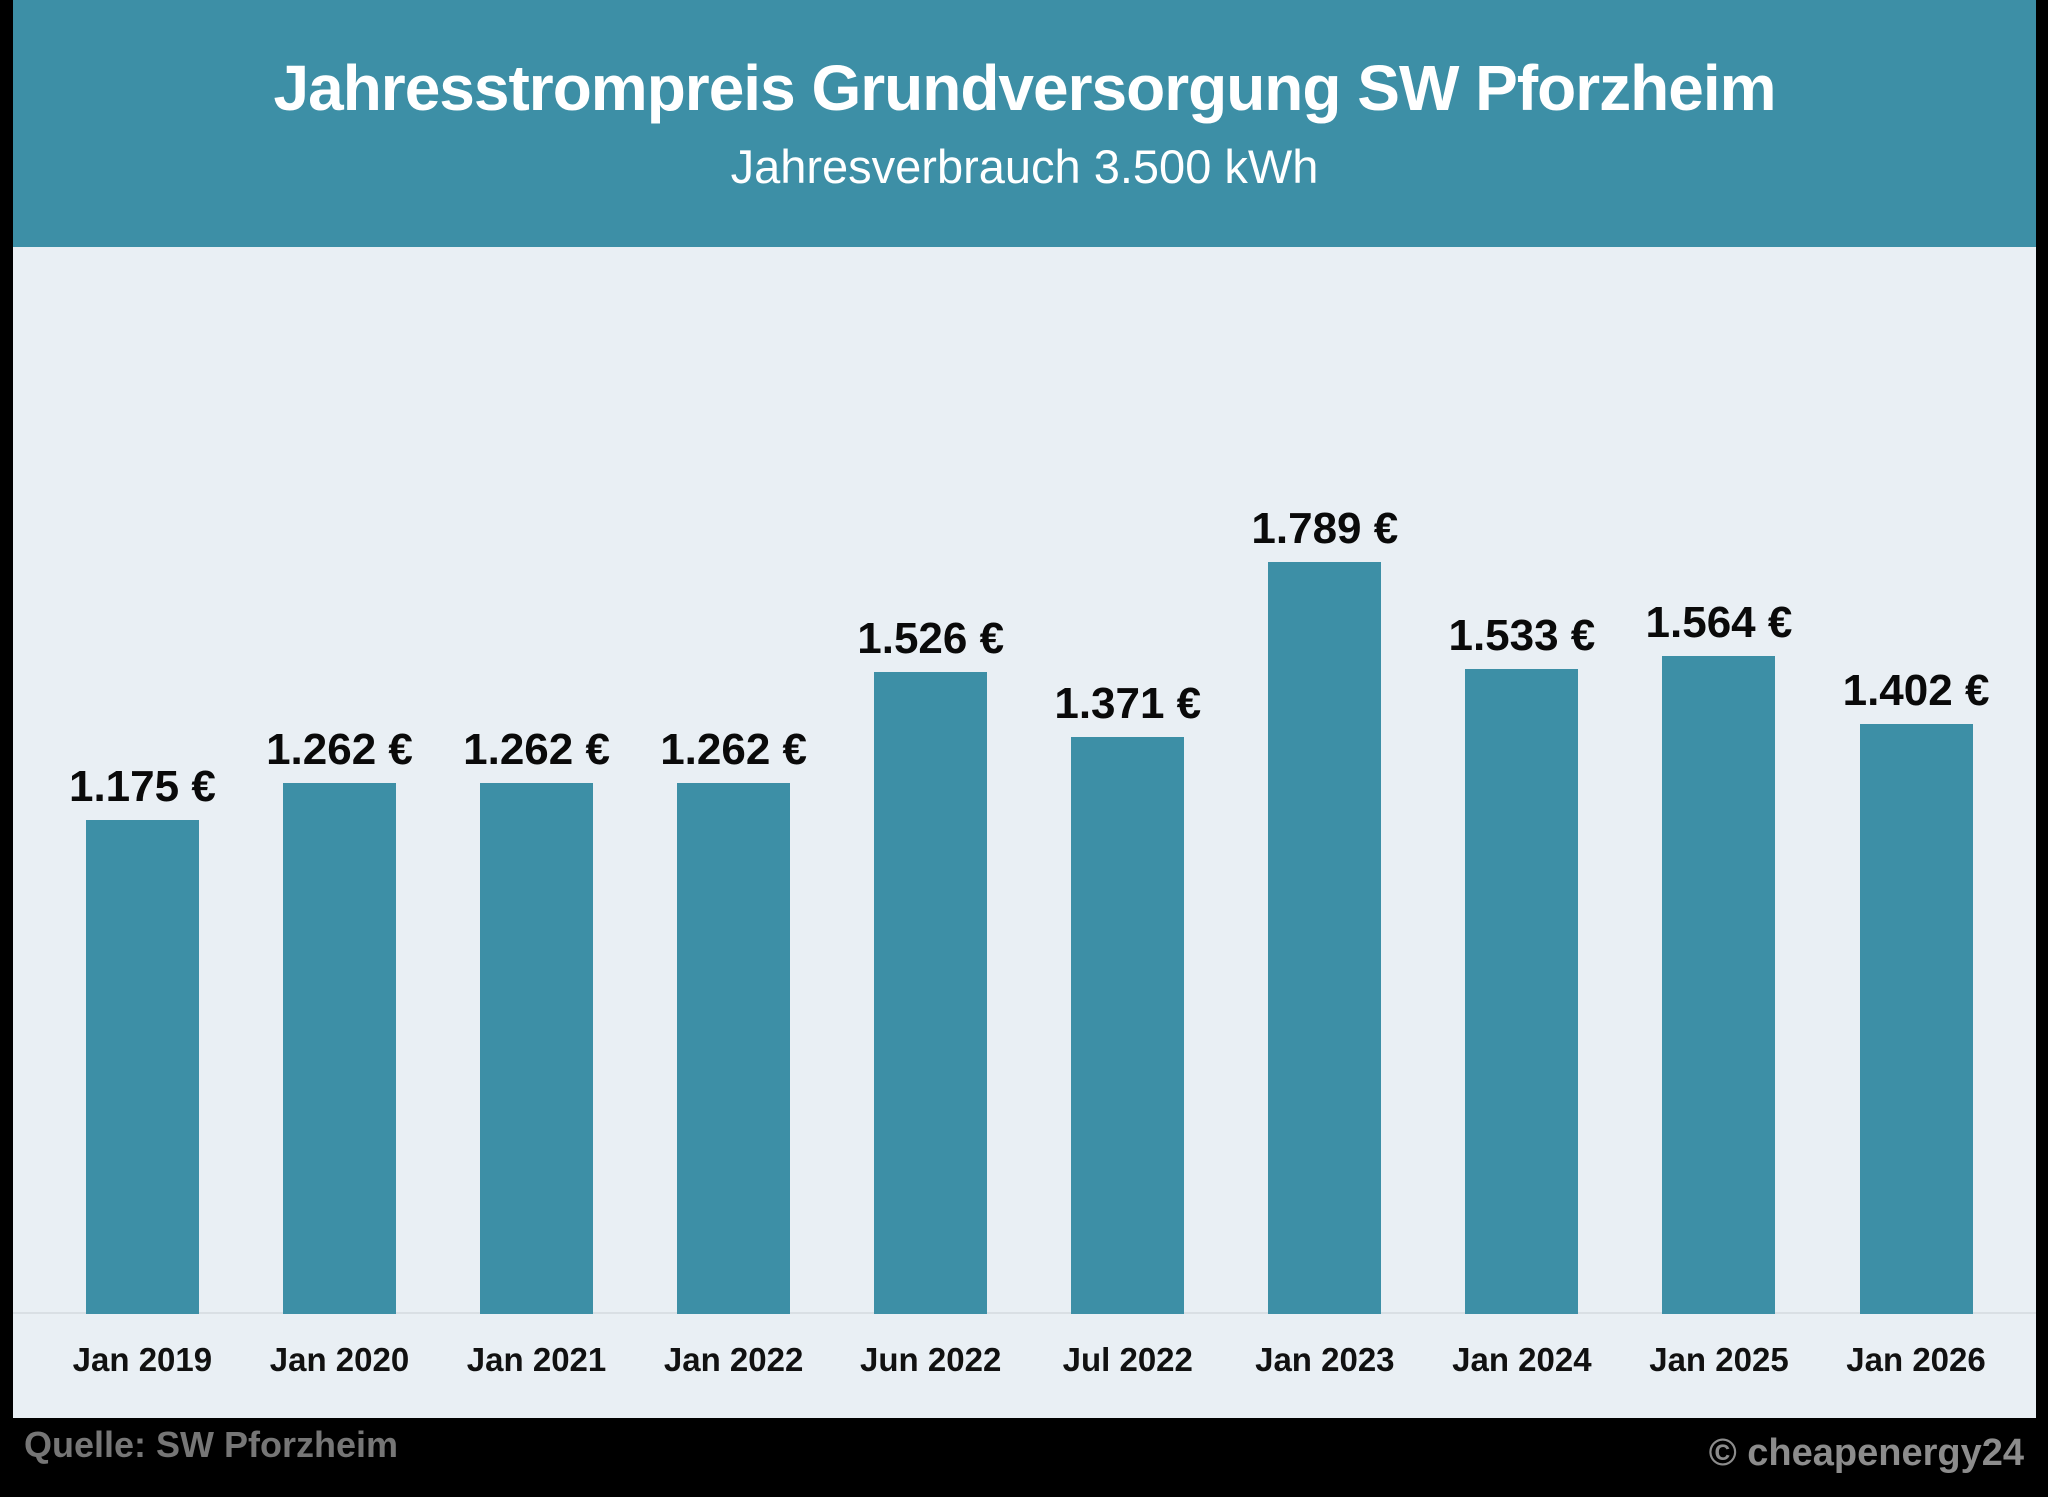  Describe the element at coordinates (1127, 1359) in the screenshot. I see `x-axis-label: Jul 2022` at that location.